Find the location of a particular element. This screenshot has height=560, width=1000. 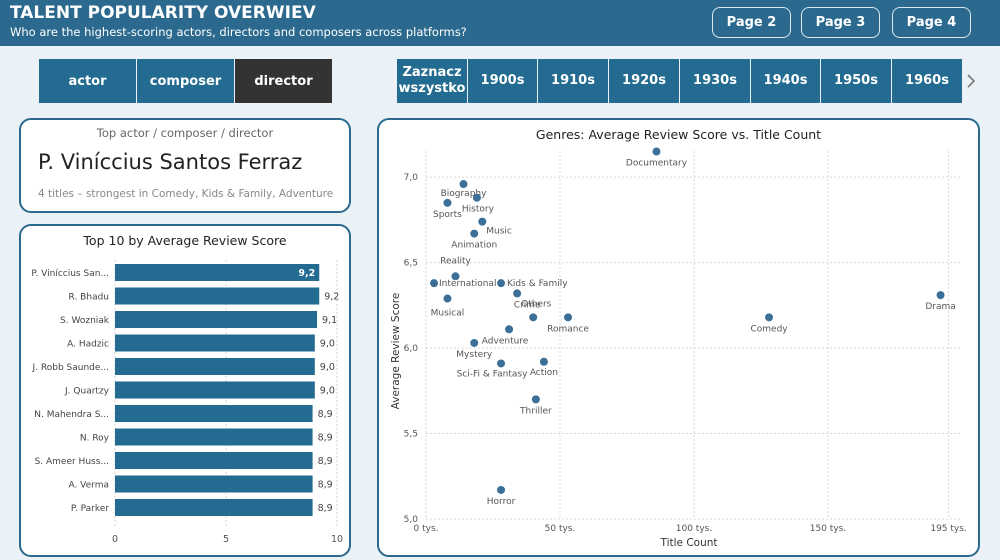

scatter-point-label: International is located at coordinates (467, 284).